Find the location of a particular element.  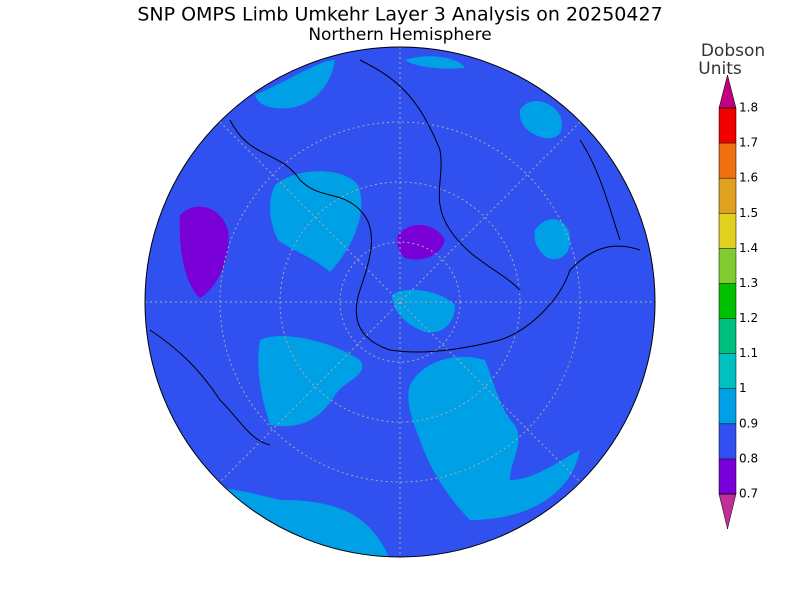

colorbar-tick-label: 1.4 is located at coordinates (748, 248).